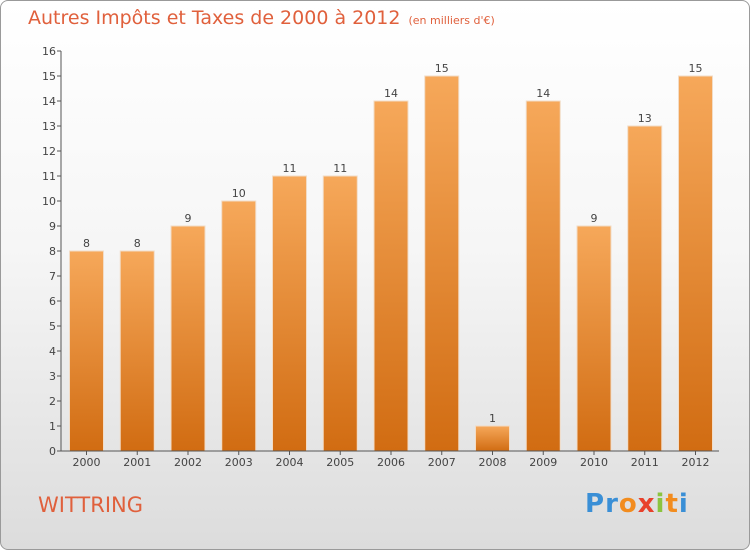 This screenshot has width=750, height=550. I want to click on x-tick-label: 2008, so click(493, 462).